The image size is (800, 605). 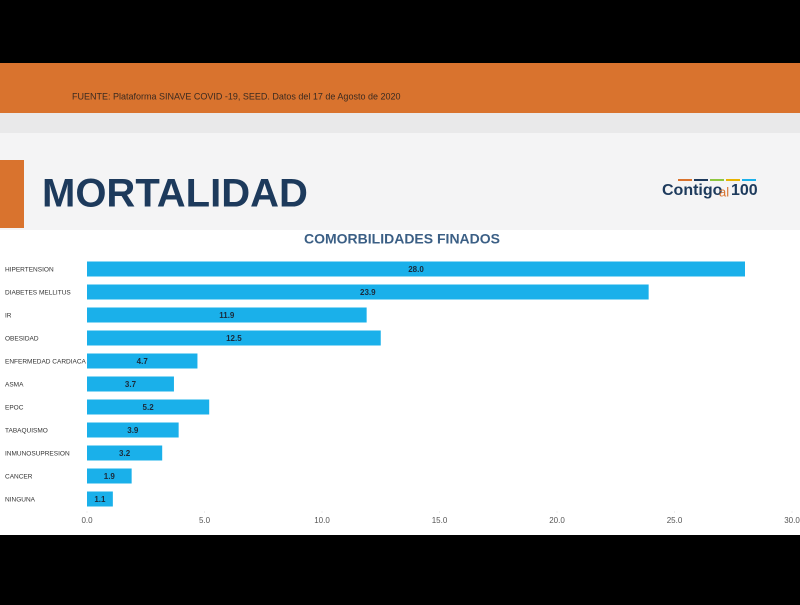 What do you see at coordinates (792, 520) in the screenshot?
I see `x-tick-label: 30.0` at bounding box center [792, 520].